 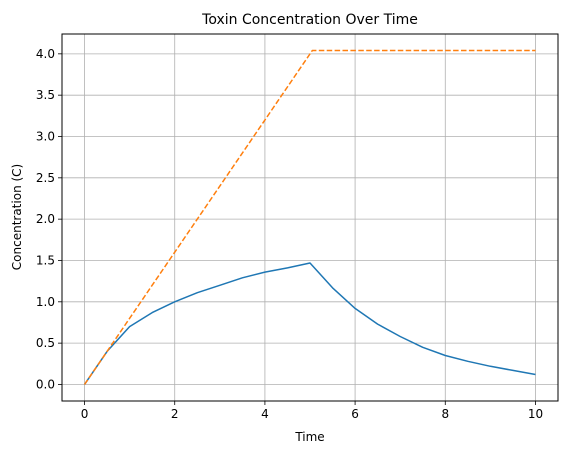 What do you see at coordinates (355, 414) in the screenshot?
I see `x-tick-label: 6` at bounding box center [355, 414].